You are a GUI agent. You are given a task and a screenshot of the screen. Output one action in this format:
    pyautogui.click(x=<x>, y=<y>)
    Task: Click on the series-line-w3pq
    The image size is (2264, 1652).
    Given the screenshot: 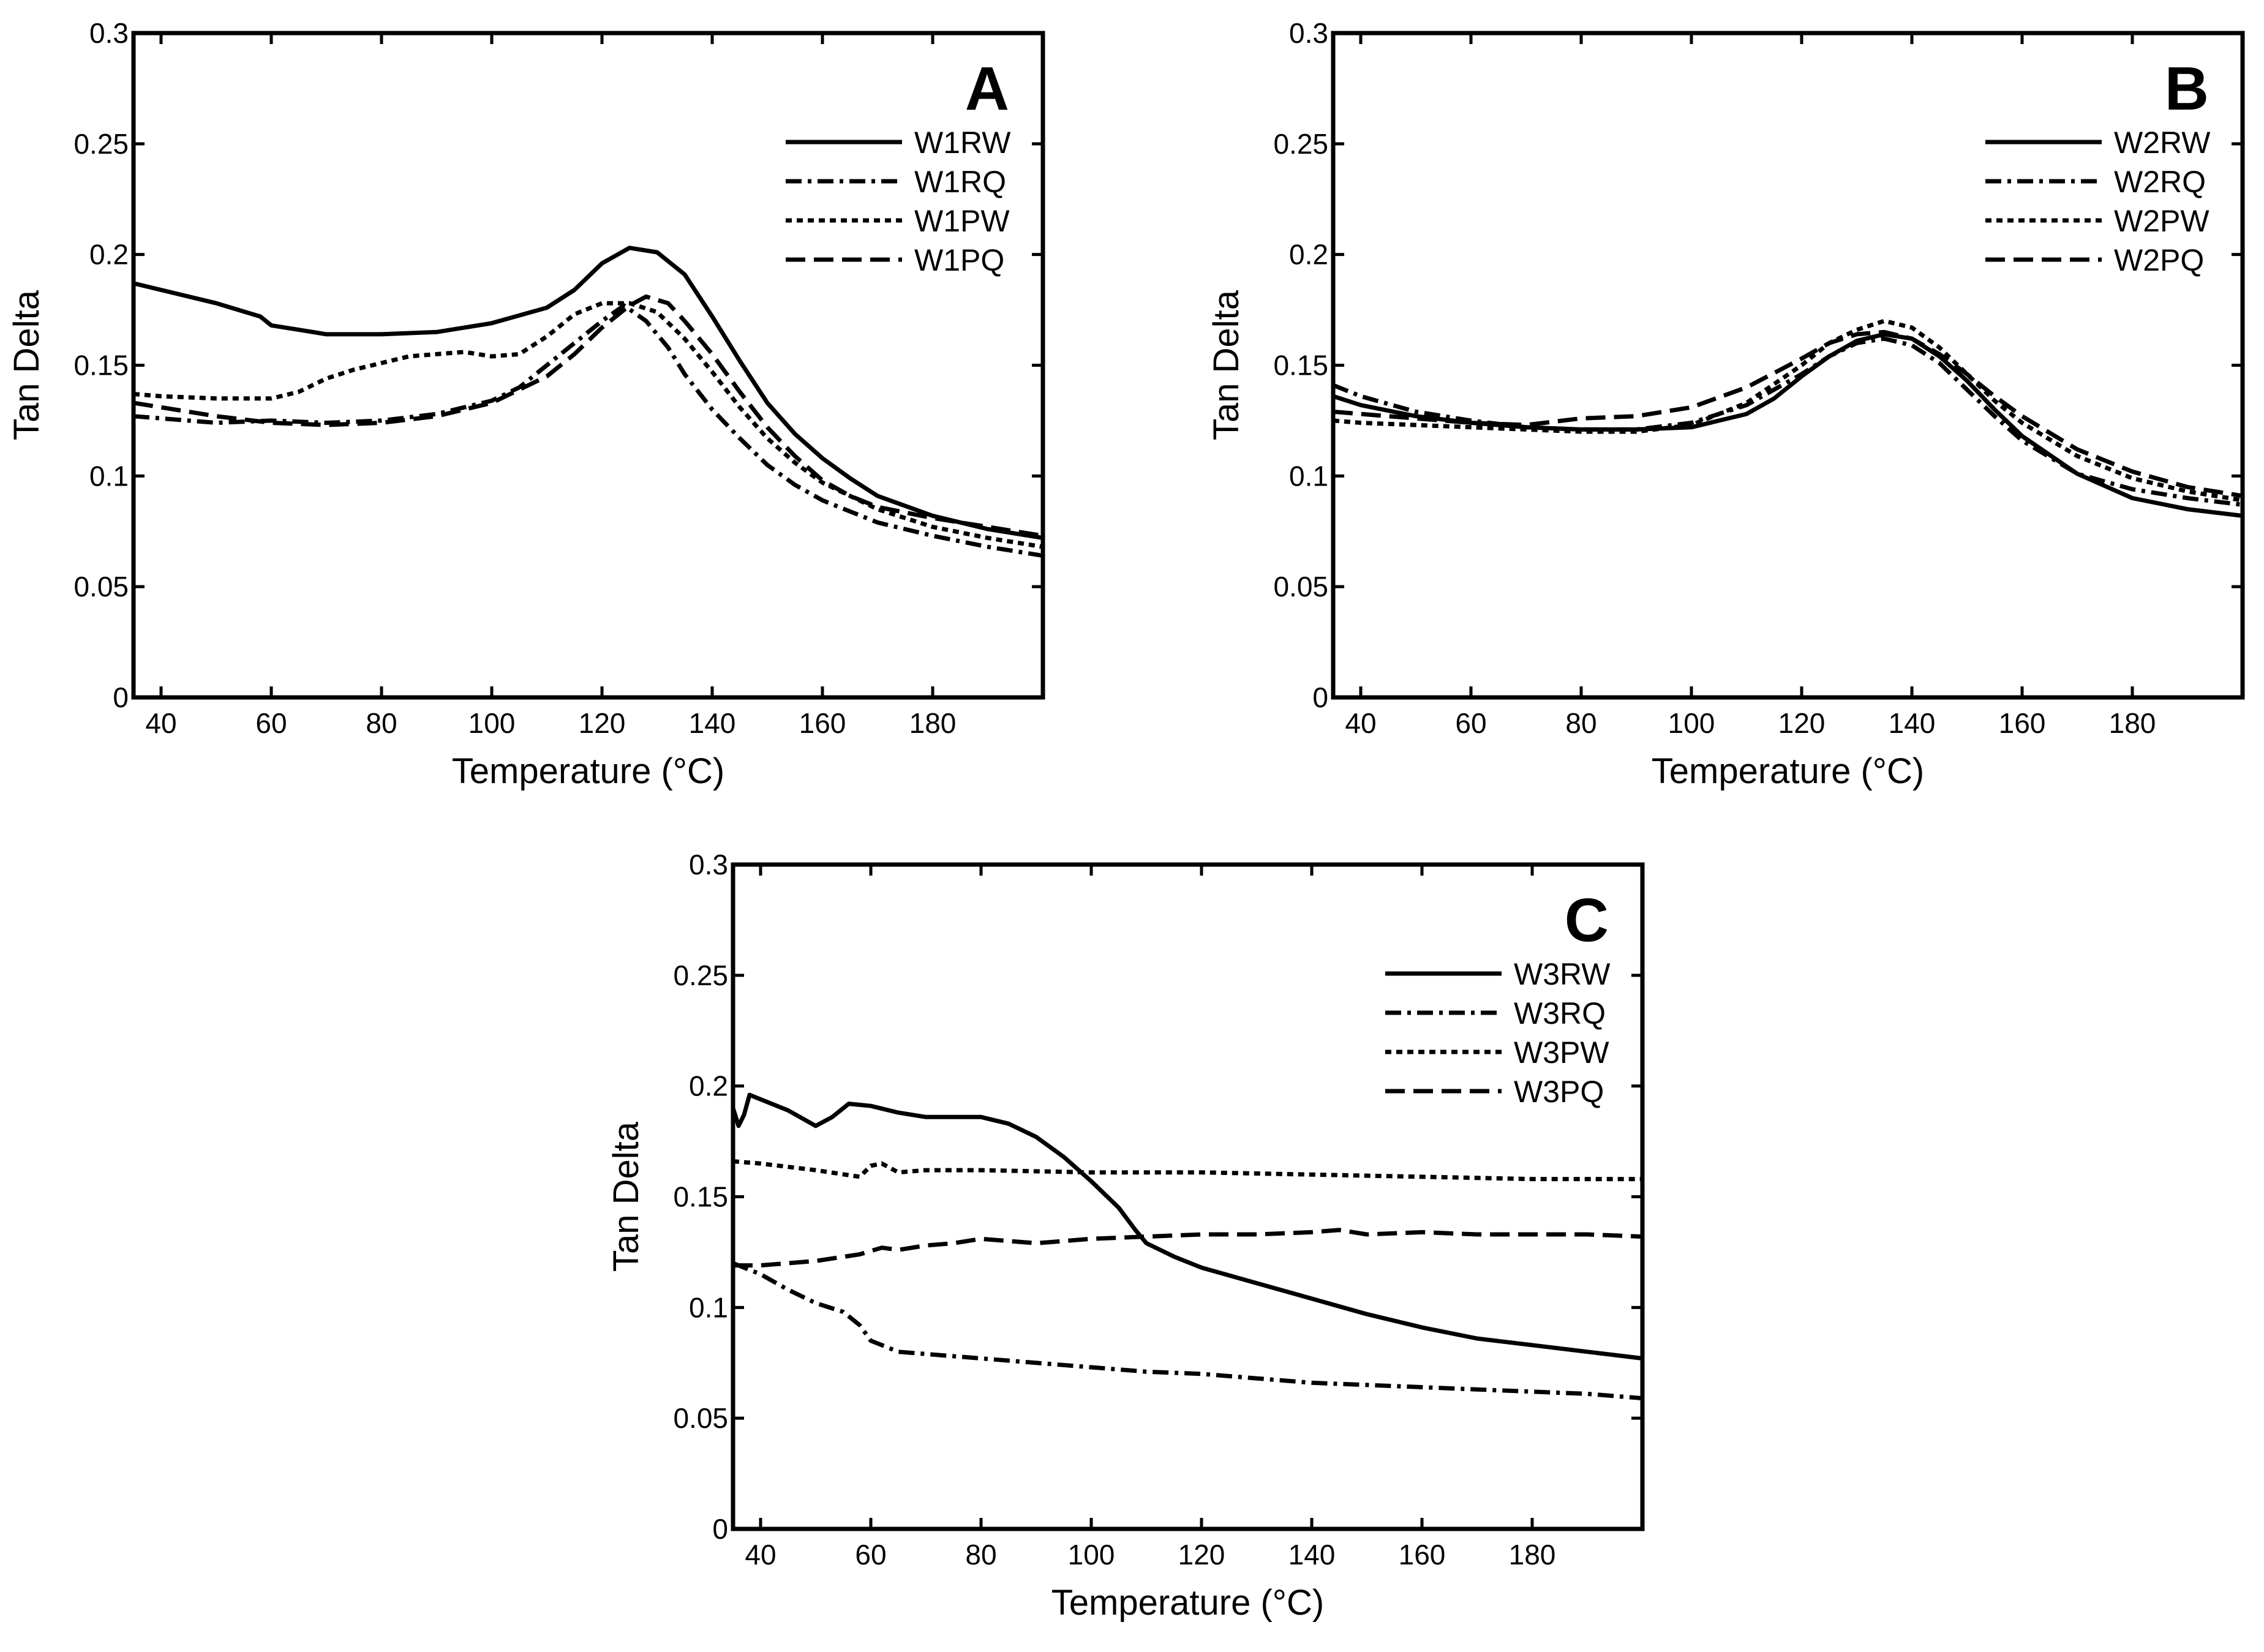 What is the action you would take?
    pyautogui.click(x=1187, y=1248)
    